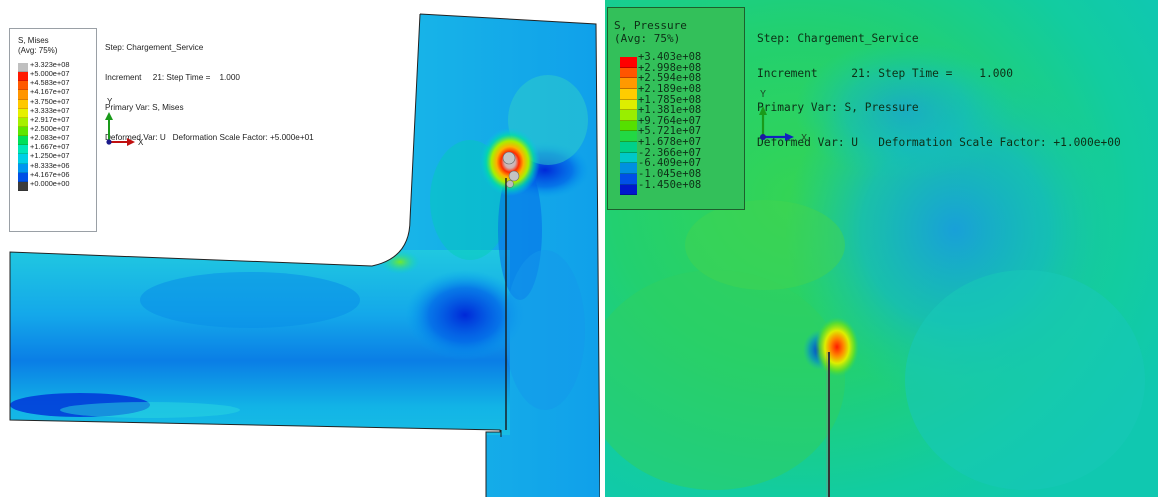  What do you see at coordinates (50, 183) in the screenshot?
I see `legend-value-label: +0.000e+00` at bounding box center [50, 183].